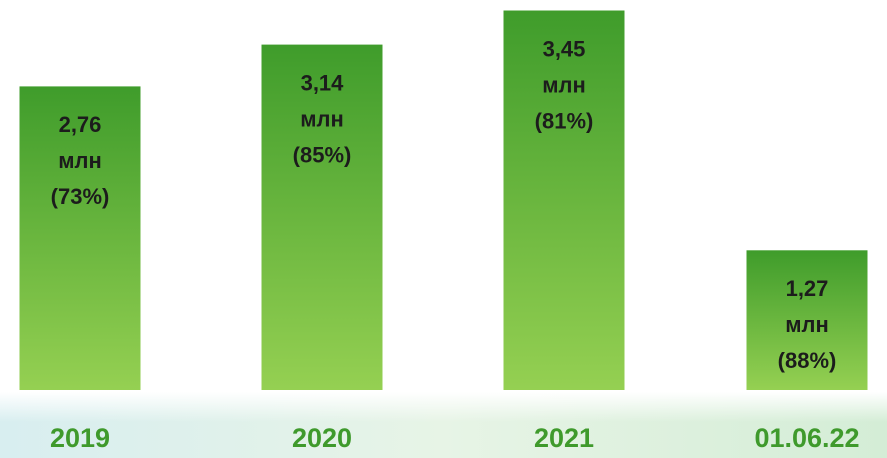  What do you see at coordinates (806, 438) in the screenshot?
I see `x-tick-label: 01.06.22` at bounding box center [806, 438].